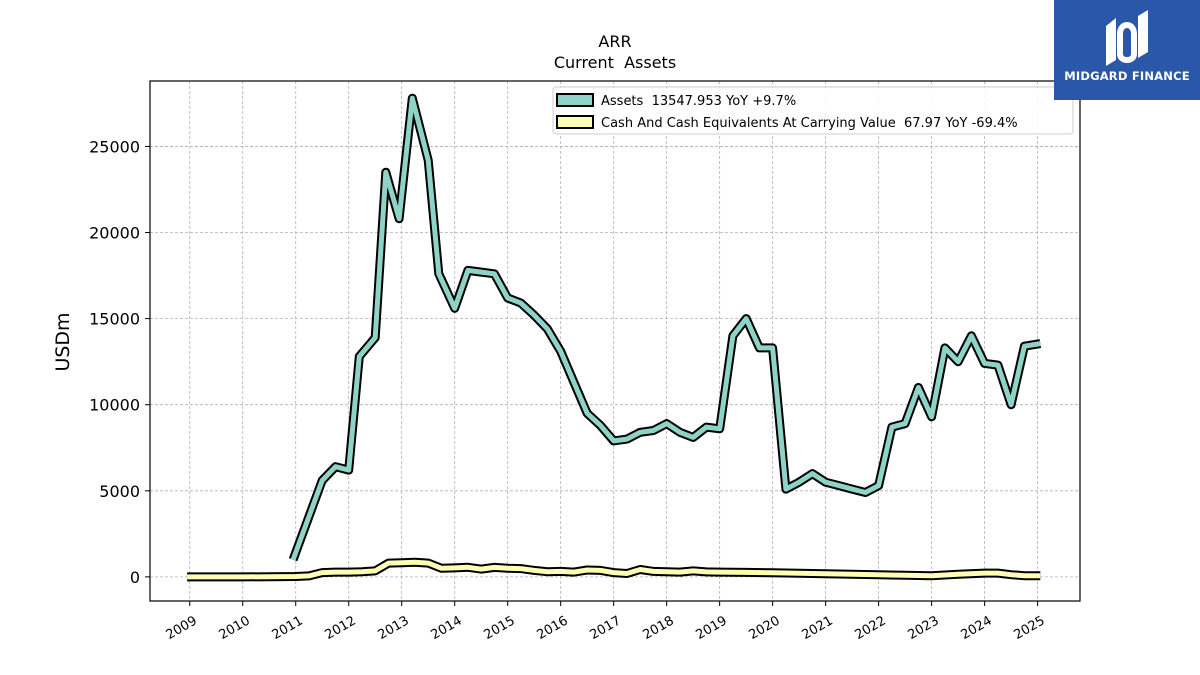 This screenshot has height=675, width=1200. Describe the element at coordinates (711, 628) in the screenshot. I see `x-tick-label: 2019` at that location.